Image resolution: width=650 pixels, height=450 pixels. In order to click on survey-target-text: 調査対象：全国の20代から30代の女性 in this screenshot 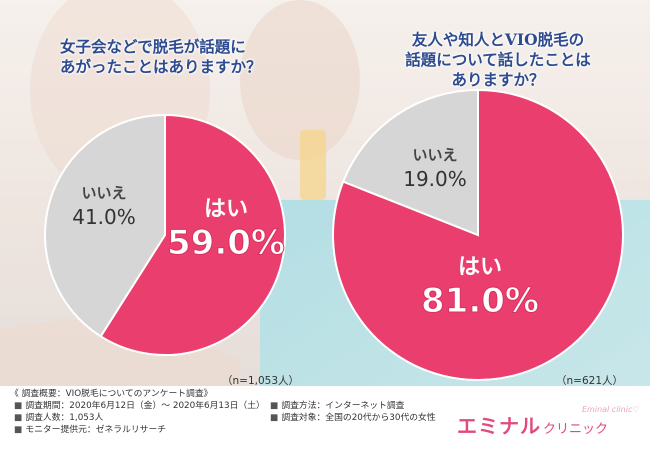, I will do `click(358, 418)`.